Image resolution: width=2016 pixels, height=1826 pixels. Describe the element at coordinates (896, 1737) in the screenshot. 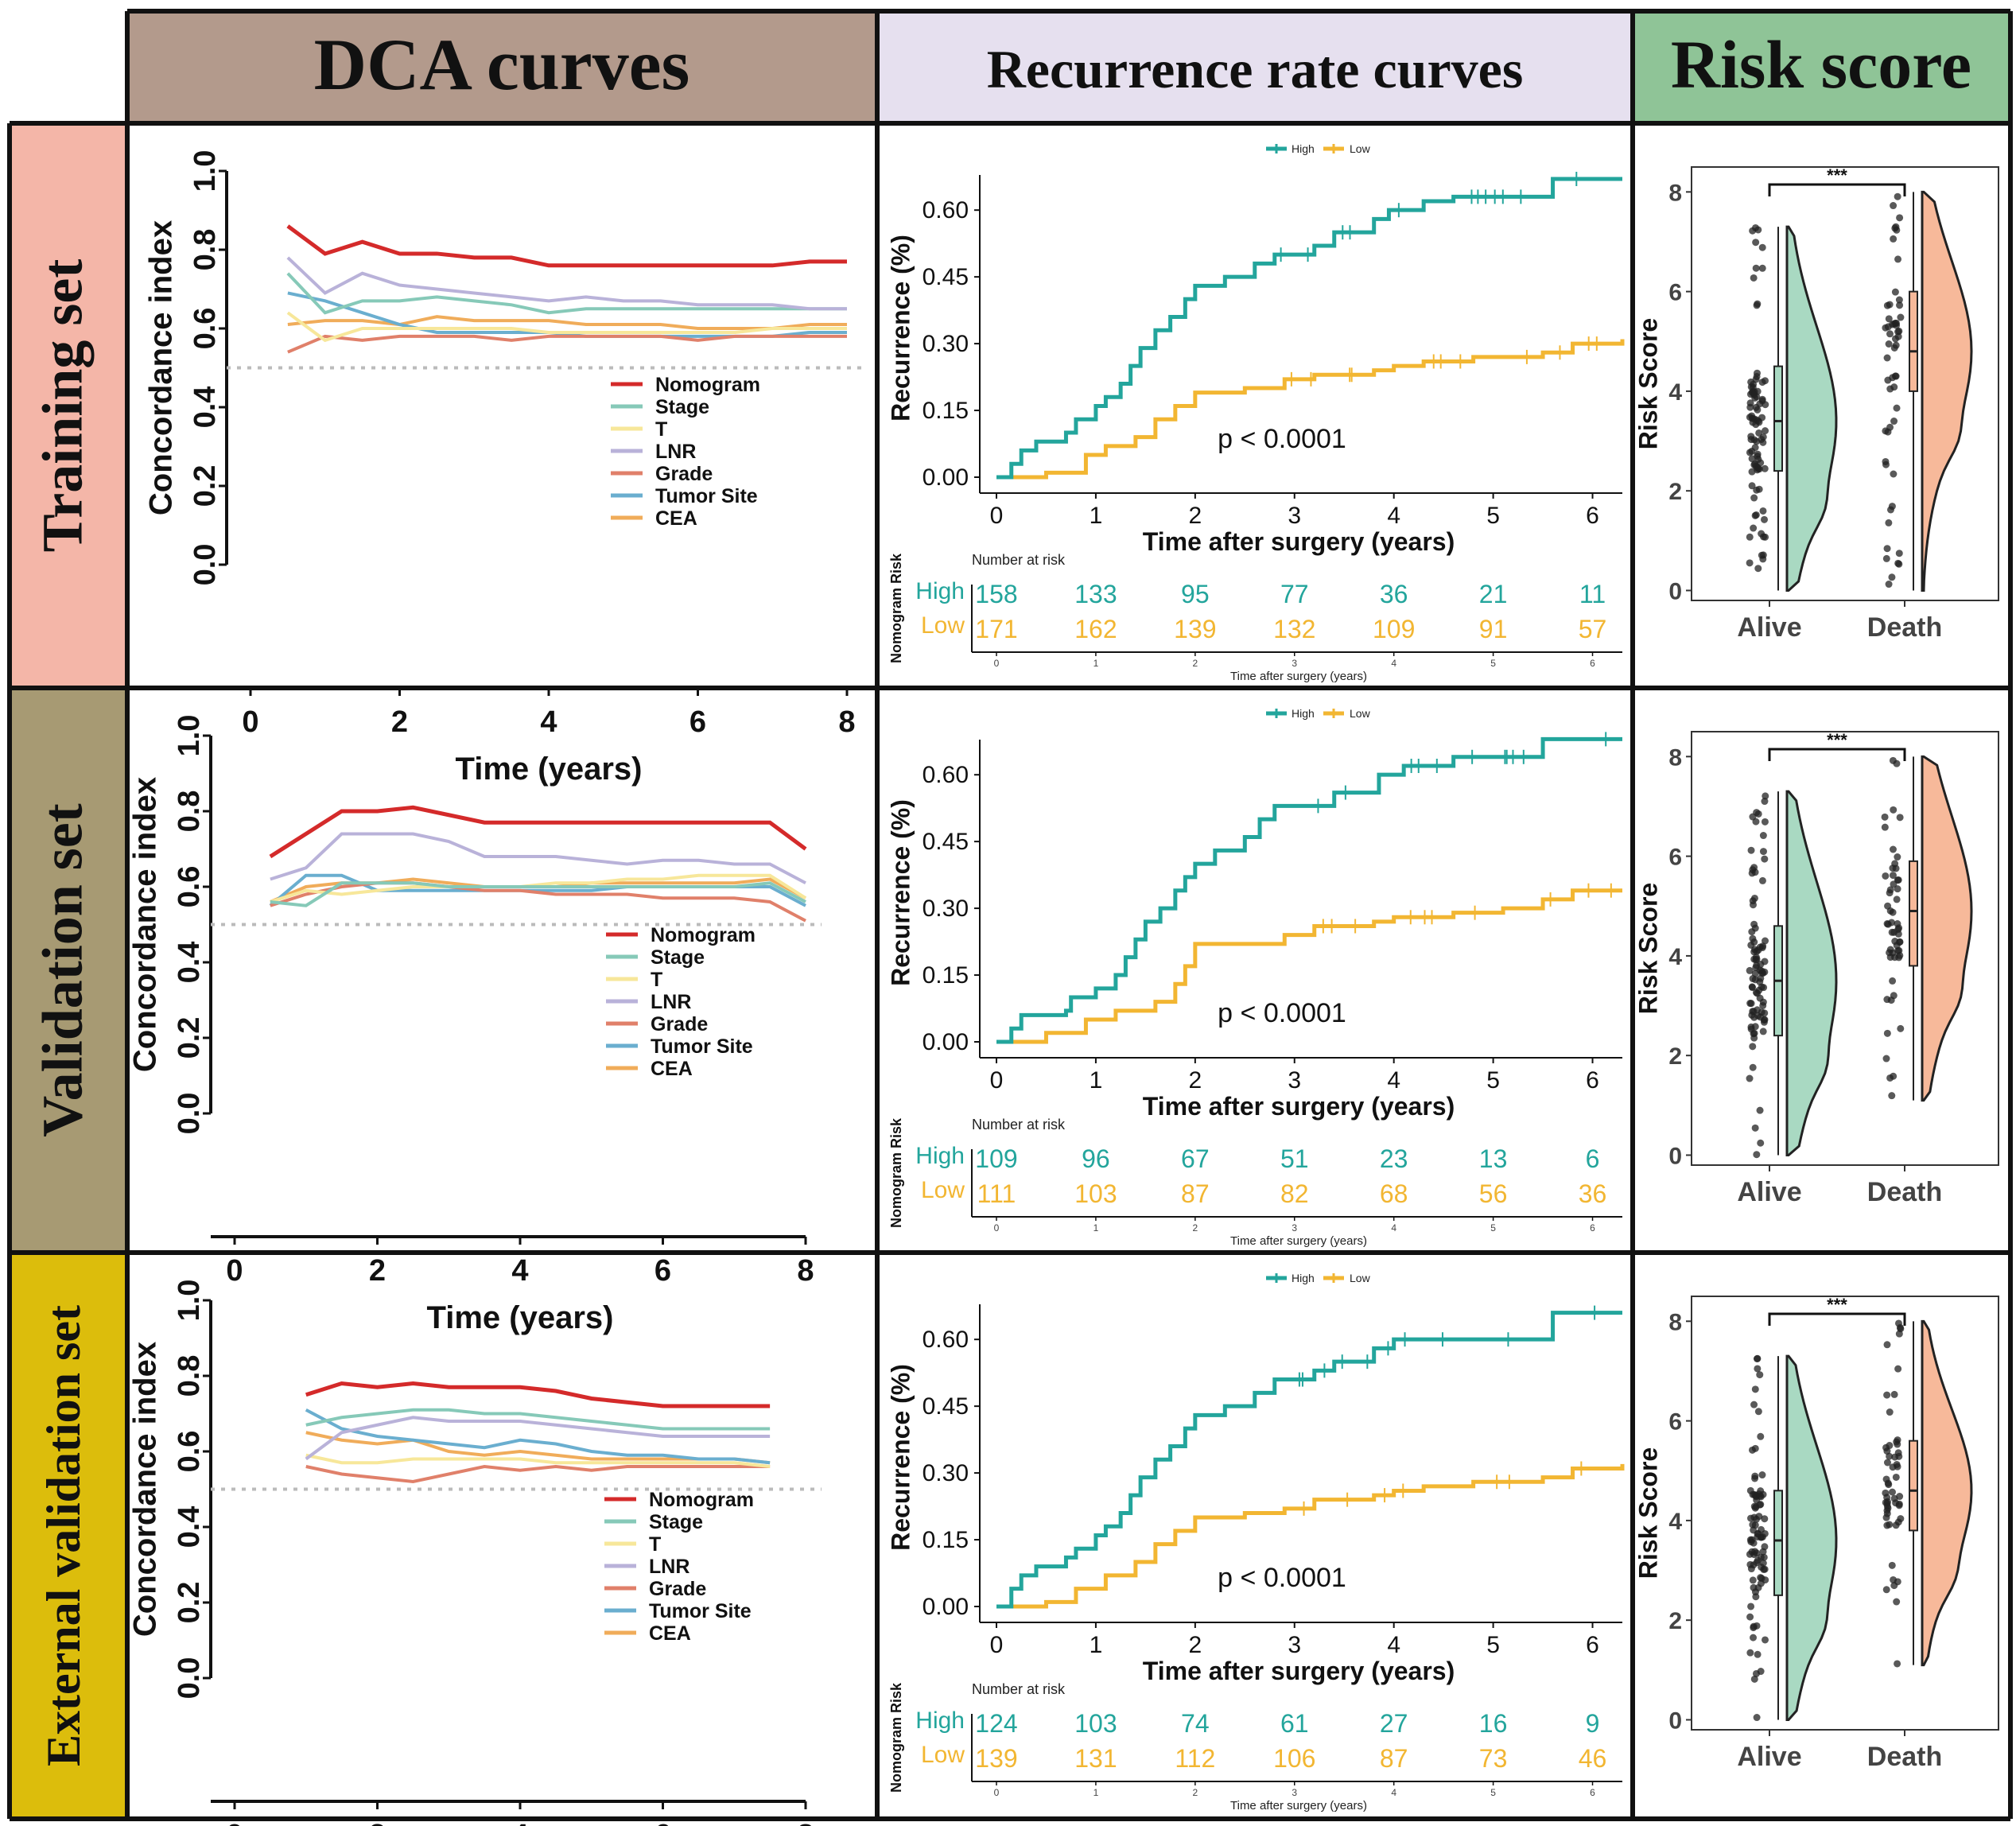

I see `risk-table-side-label: Nomogram Risk` at that location.